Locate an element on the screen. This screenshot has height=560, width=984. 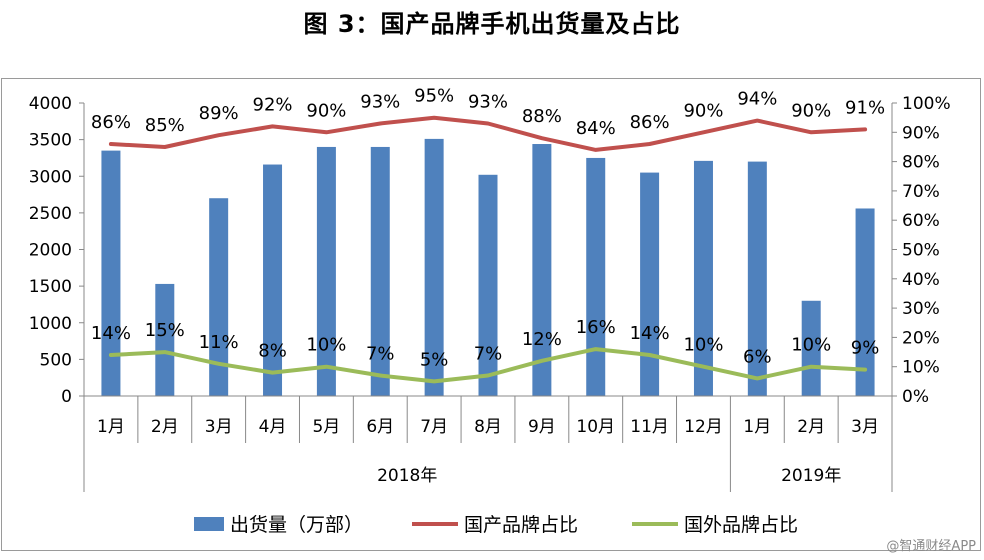
y-left-tick-label: 500 is located at coordinates (56, 360).